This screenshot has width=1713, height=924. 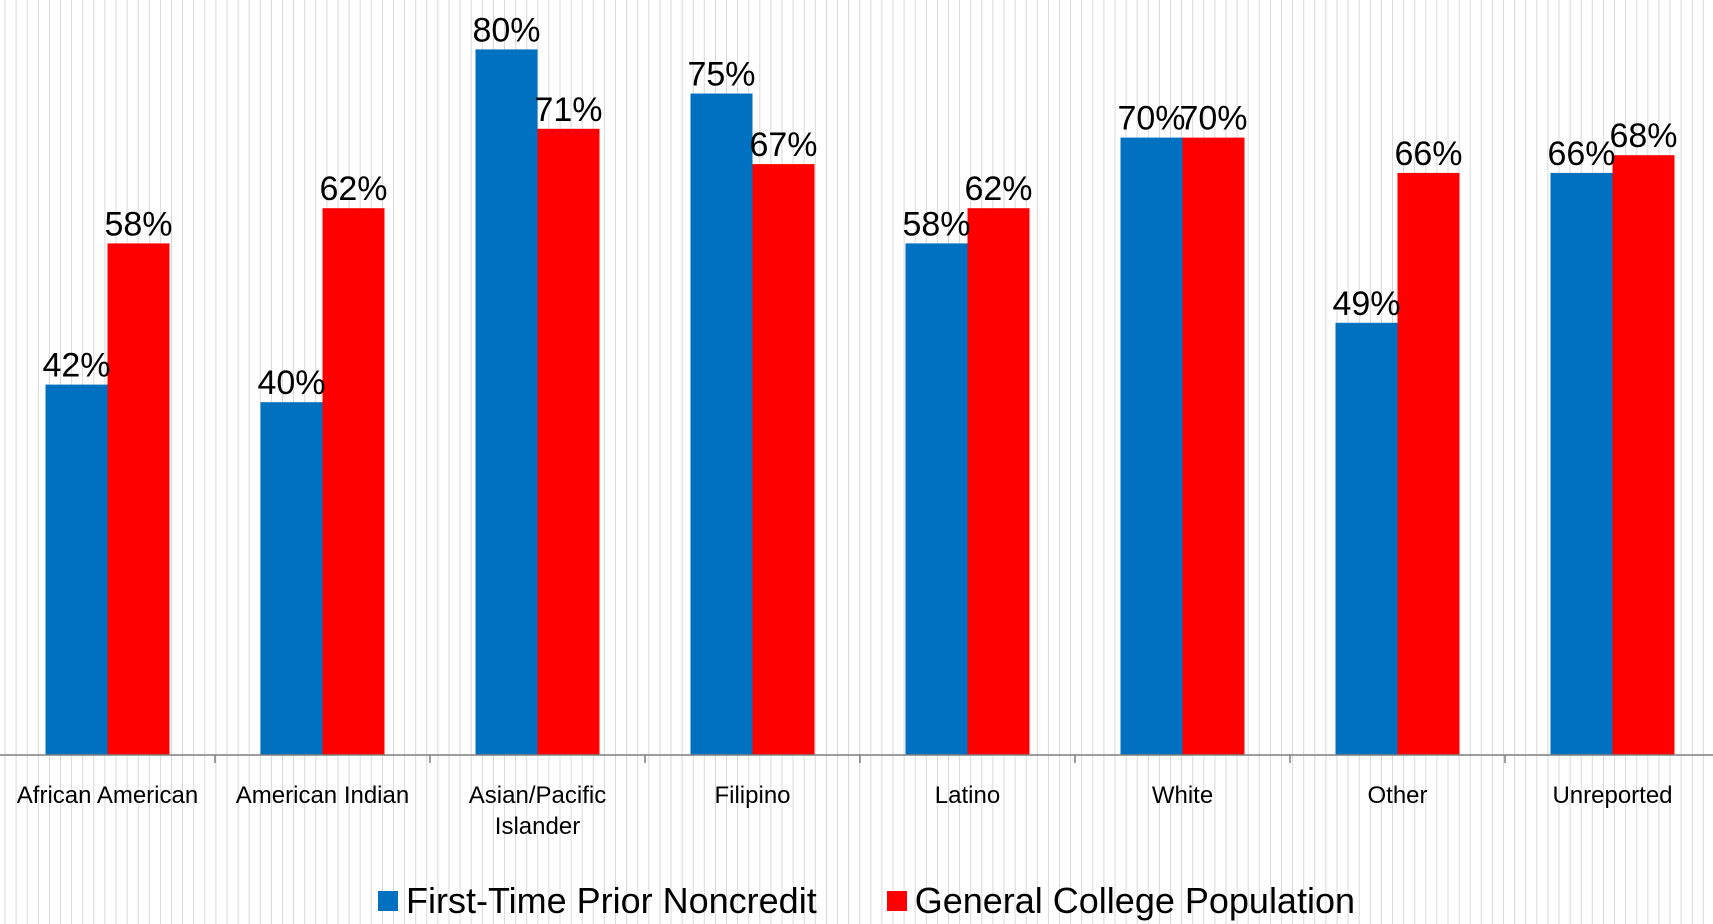 I want to click on data-label: 42%, so click(x=76, y=366).